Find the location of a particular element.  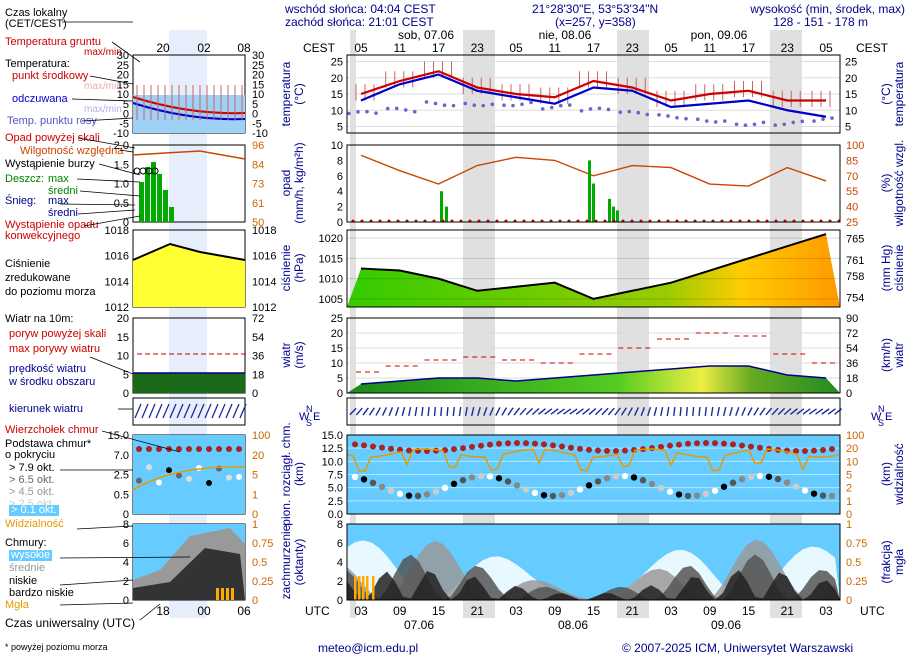

wind-tick-right: 54 is located at coordinates (852, 349).